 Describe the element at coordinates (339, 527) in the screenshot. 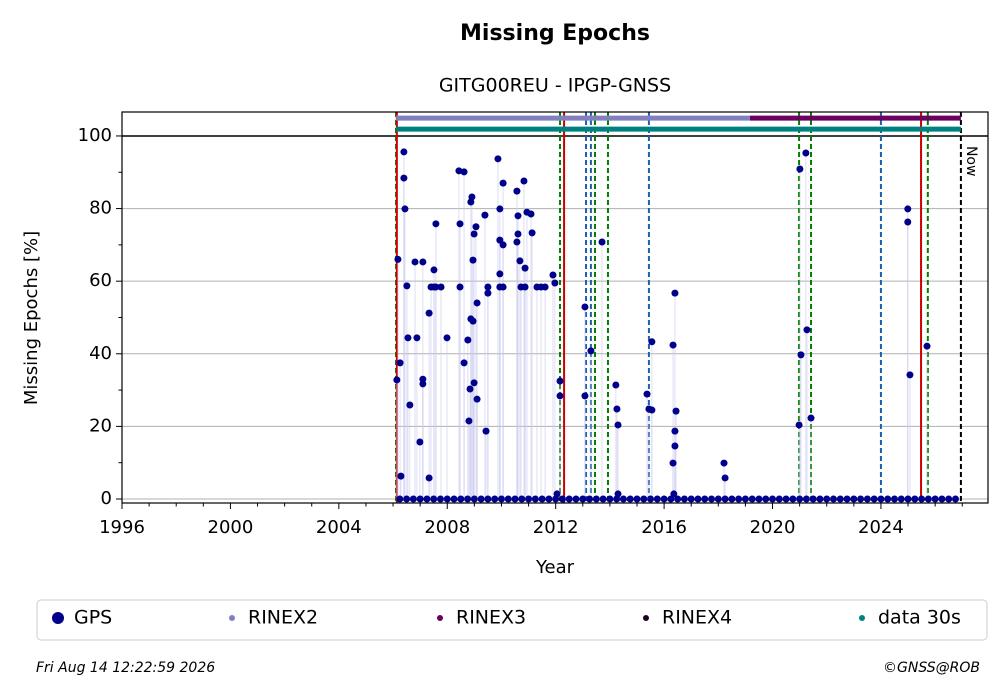

I see `x-tick-label: 2004` at that location.